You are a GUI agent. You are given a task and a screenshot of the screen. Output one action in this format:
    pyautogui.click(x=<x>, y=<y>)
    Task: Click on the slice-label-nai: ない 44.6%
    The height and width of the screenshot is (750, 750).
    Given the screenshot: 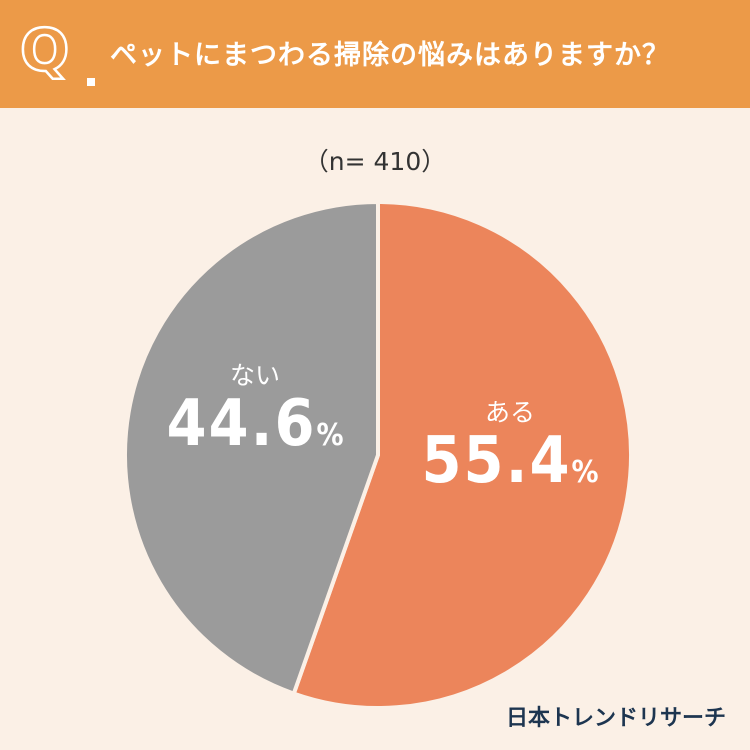 What is the action you would take?
    pyautogui.click(x=255, y=406)
    